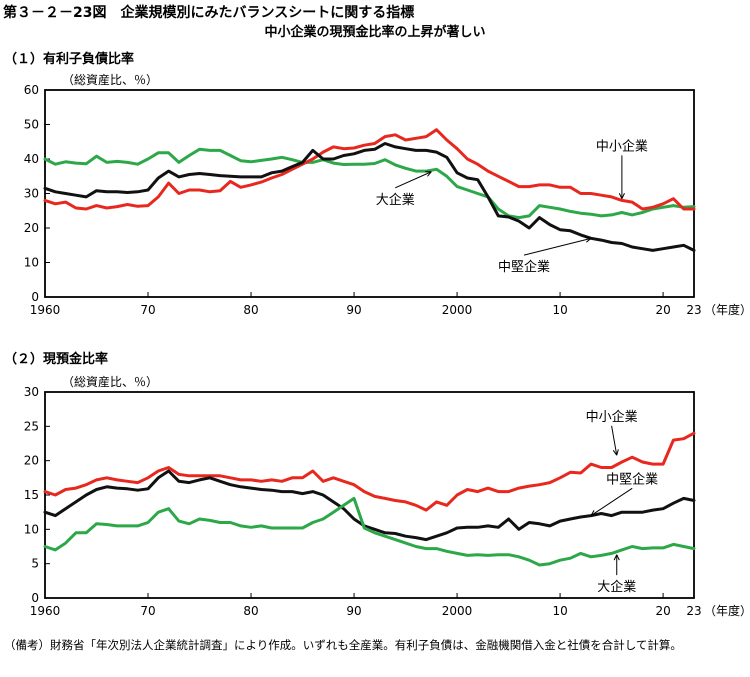 This screenshot has height=677, width=750. What do you see at coordinates (429, 174) in the screenshot?
I see `chart1-label-arrowhead-large` at bounding box center [429, 174].